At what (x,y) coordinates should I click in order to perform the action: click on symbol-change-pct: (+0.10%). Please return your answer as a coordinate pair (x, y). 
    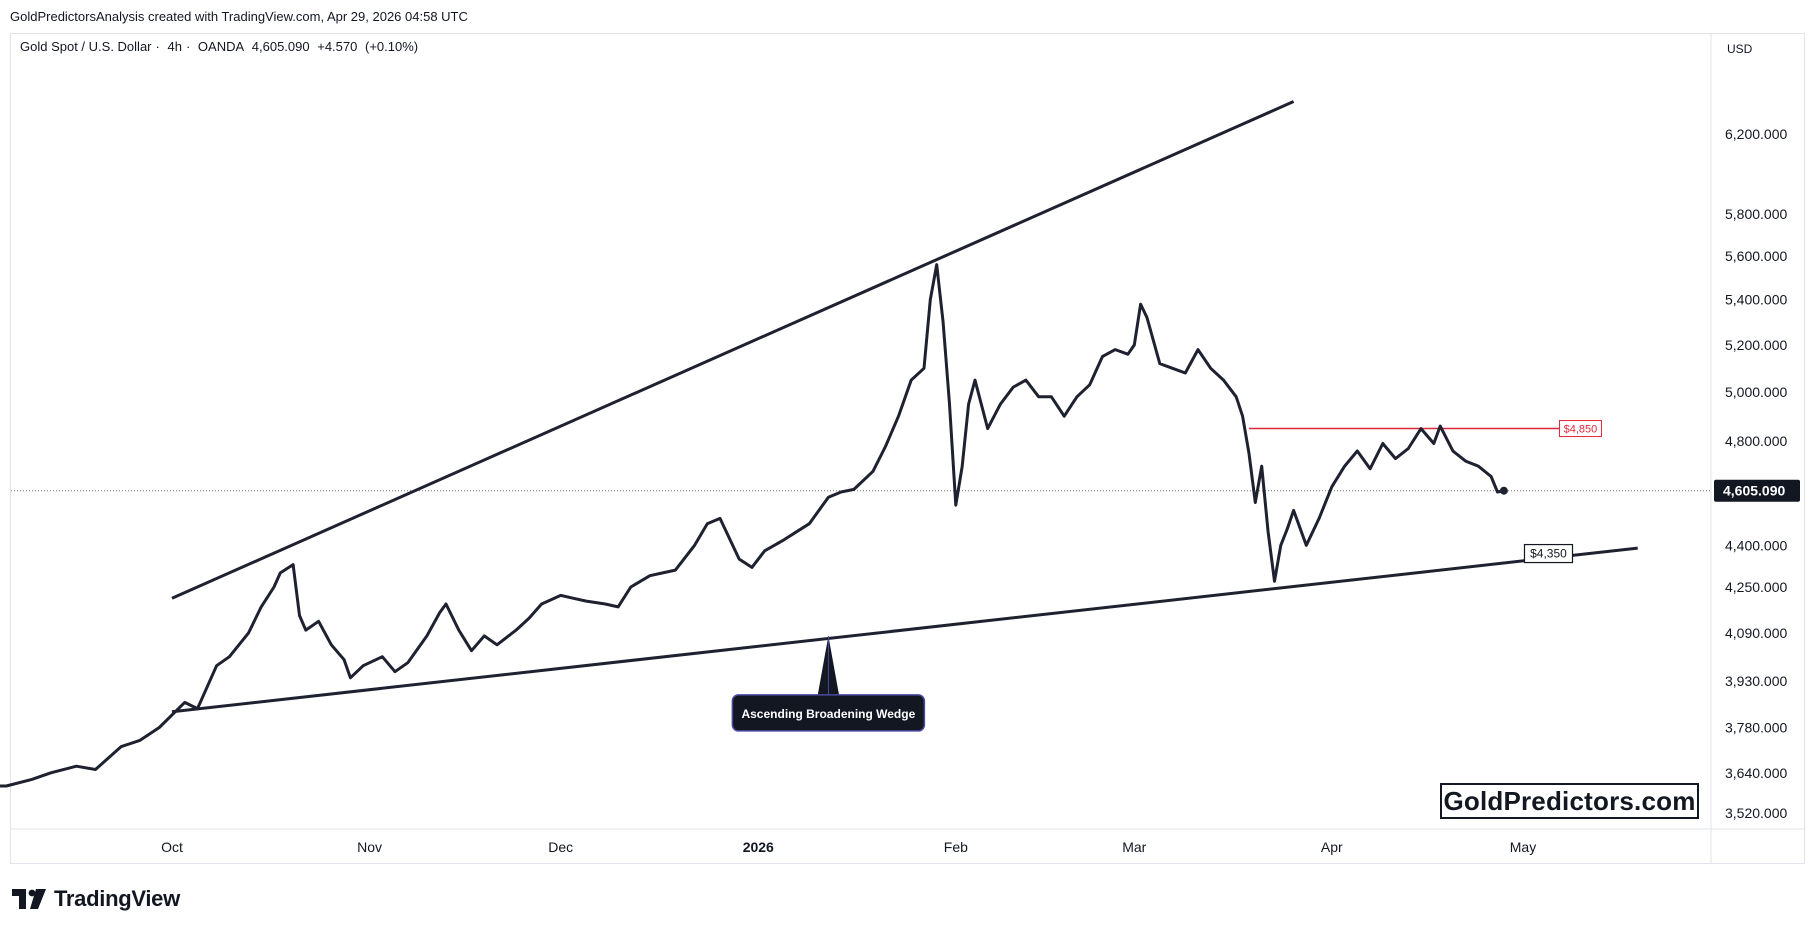
    Looking at the image, I should click on (391, 46).